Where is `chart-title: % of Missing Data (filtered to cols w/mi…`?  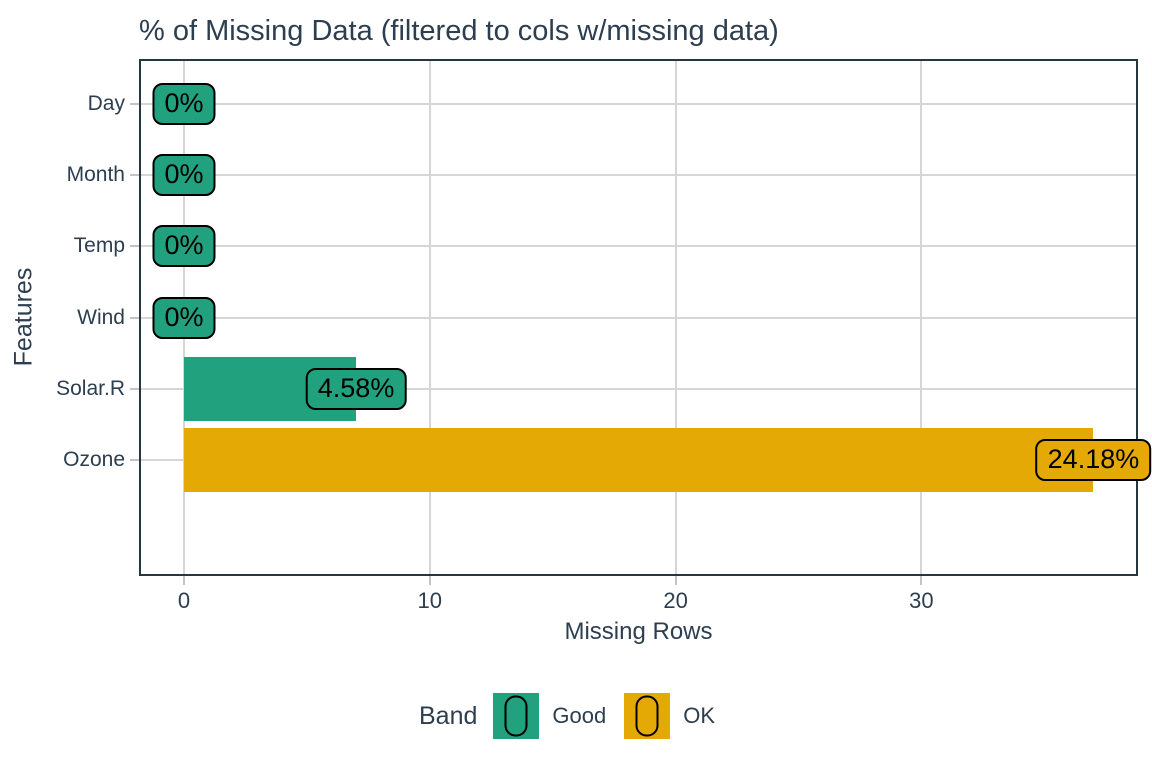 chart-title: % of Missing Data (filtered to cols w/mi… is located at coordinates (459, 31).